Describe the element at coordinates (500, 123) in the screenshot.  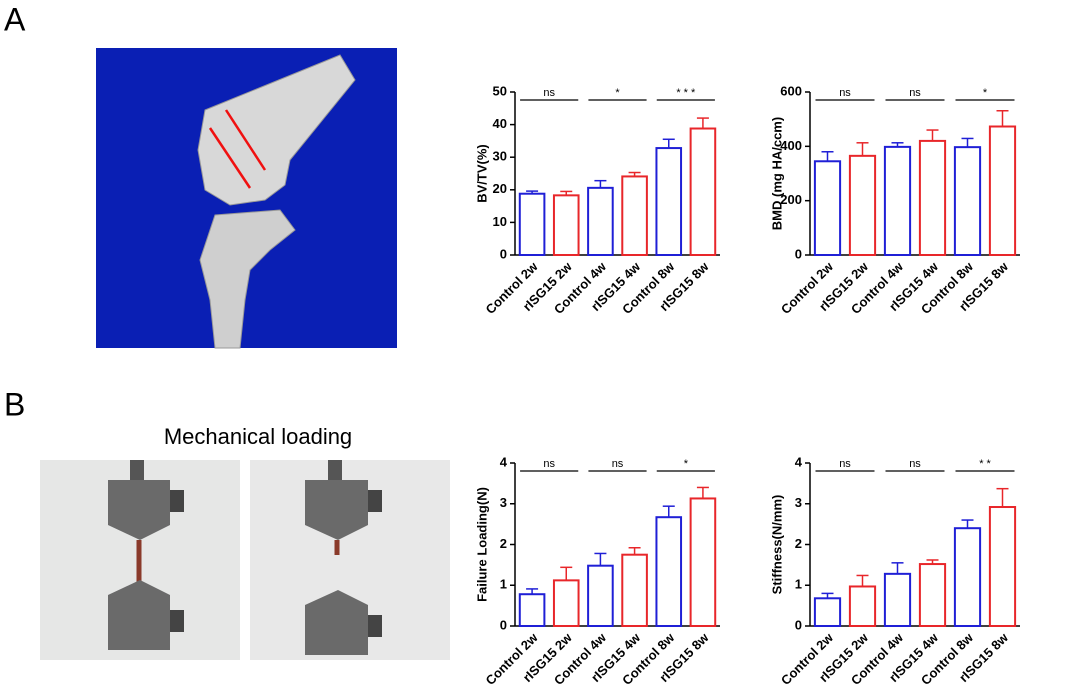
I see `y-tick-label: 40` at that location.